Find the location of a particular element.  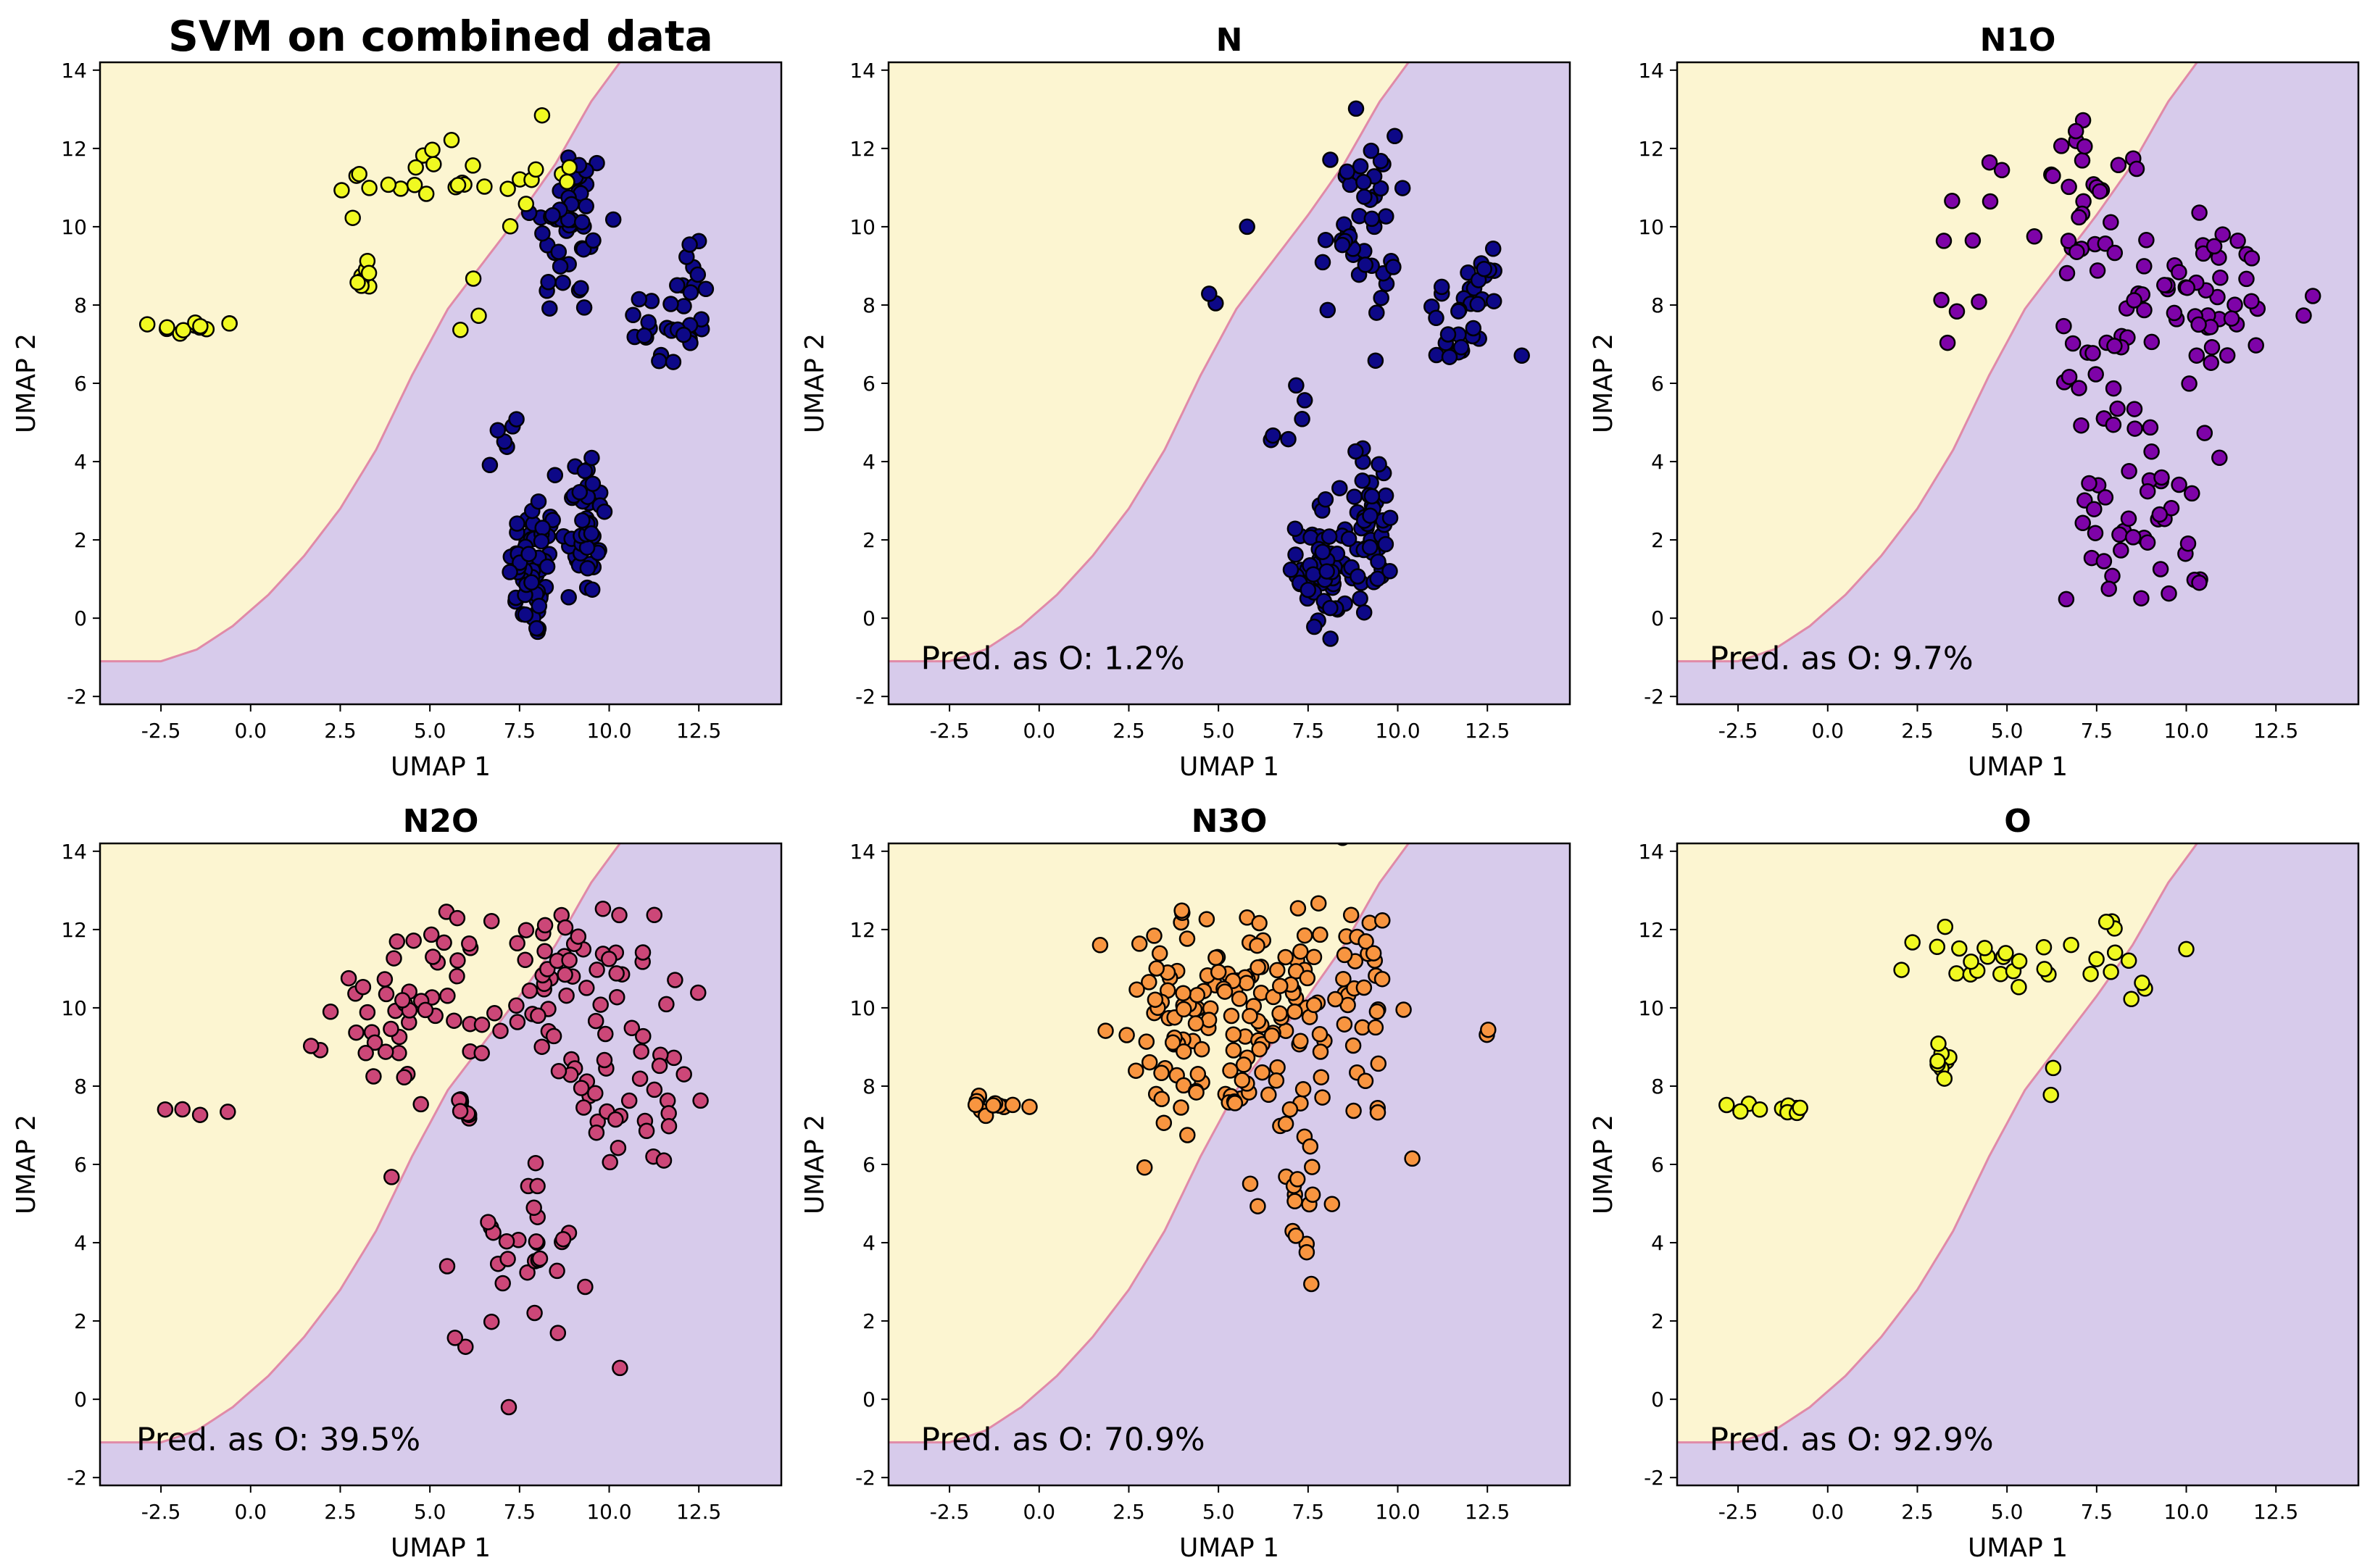

prediction-annotation: Pred. as O: 92.9% is located at coordinates (1852, 1439).